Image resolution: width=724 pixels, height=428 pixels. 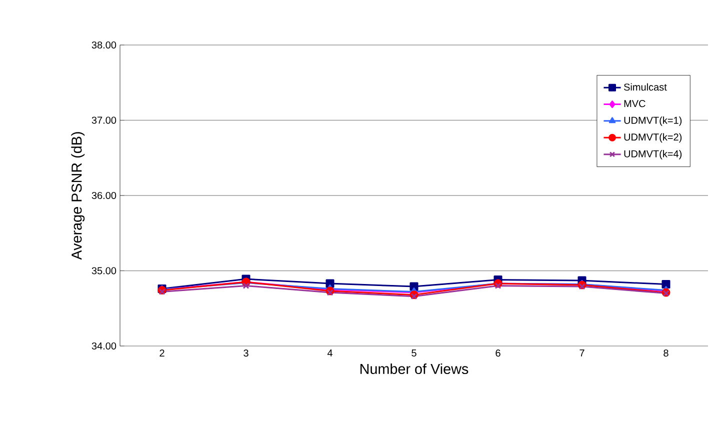 I want to click on x-tick-label: 2, so click(x=162, y=353).